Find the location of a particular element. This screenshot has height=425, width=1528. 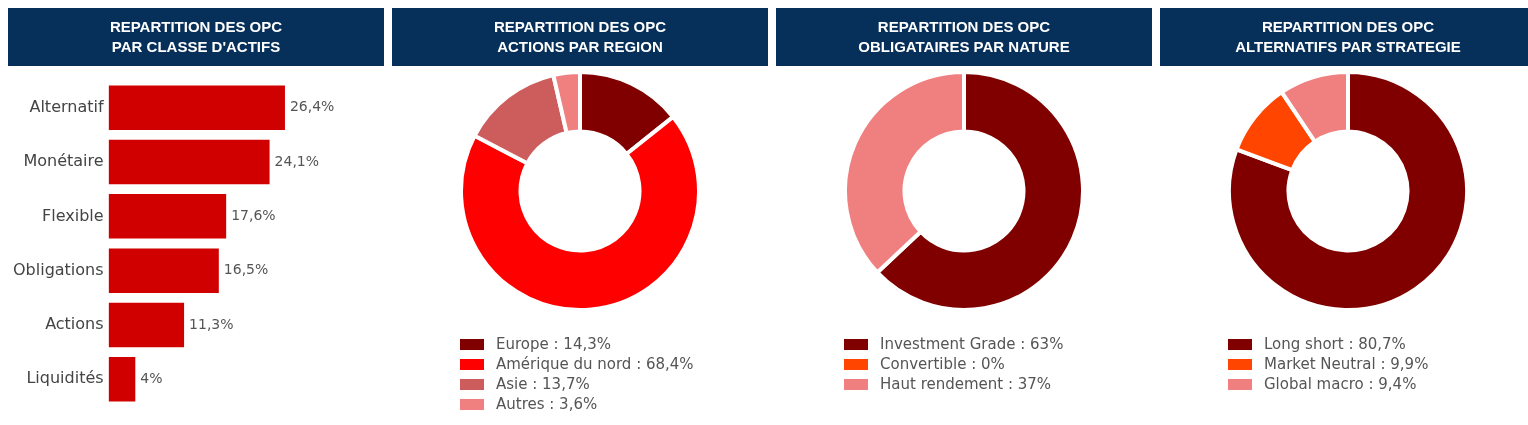

y-tick-label: Monétaire is located at coordinates (63, 161).